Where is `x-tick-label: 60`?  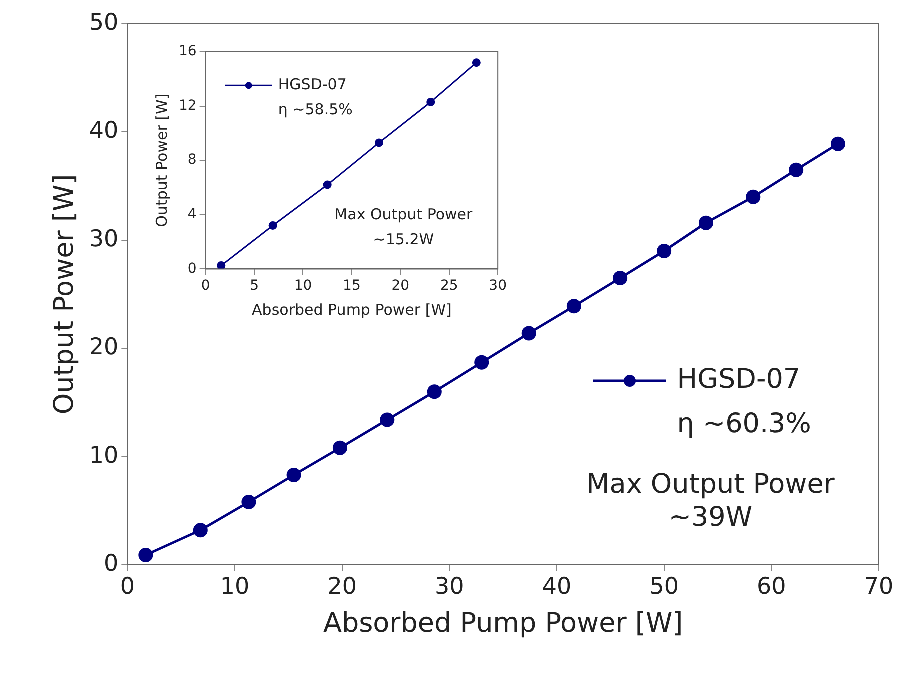
x-tick-label: 60 is located at coordinates (771, 587).